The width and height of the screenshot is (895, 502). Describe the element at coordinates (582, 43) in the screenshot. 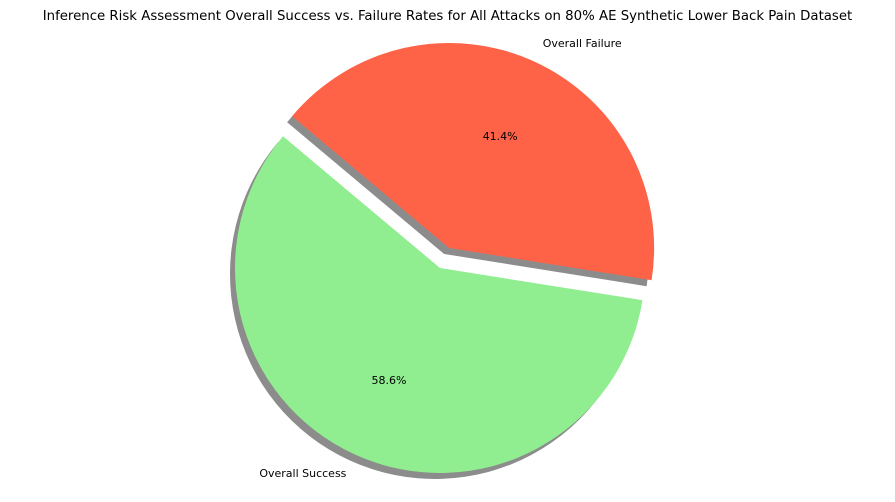

I see `slice-label-overall-failure: Overall Failure` at that location.